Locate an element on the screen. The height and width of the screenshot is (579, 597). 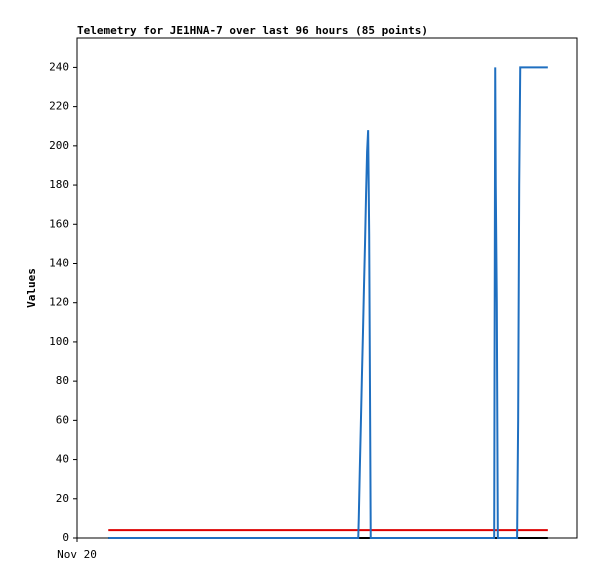
y-tick-label: 140 is located at coordinates (59, 262).